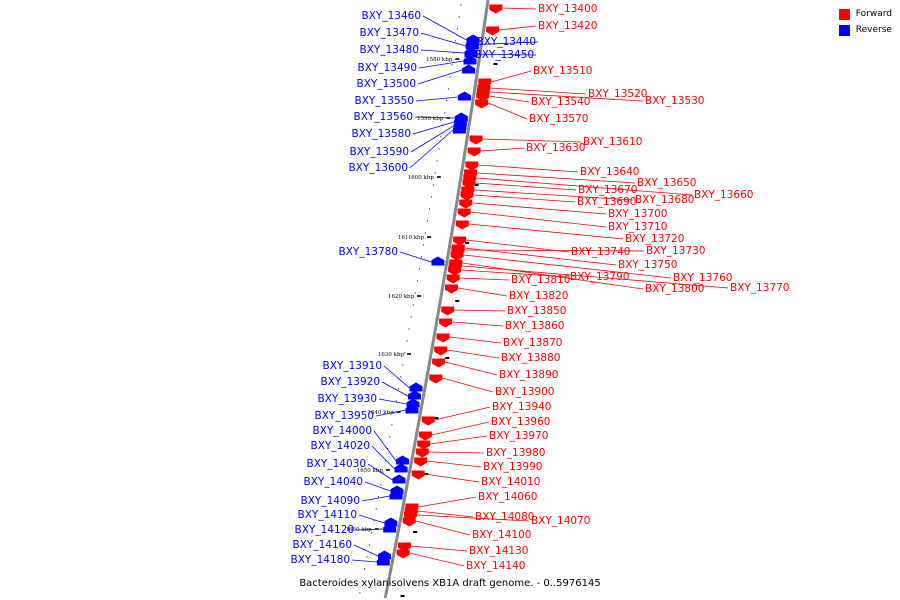 The image size is (900, 600). Describe the element at coordinates (844, 30) in the screenshot. I see `legend-reverse-swatch` at that location.